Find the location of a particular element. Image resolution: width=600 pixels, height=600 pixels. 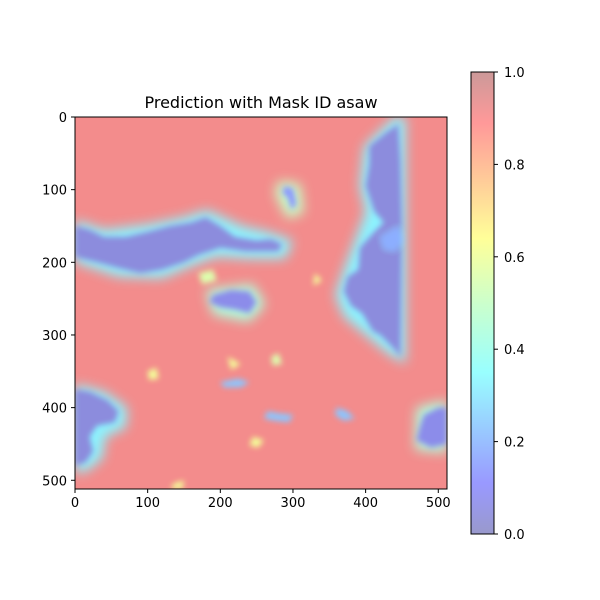

y-tick-label: 100 is located at coordinates (54, 191).